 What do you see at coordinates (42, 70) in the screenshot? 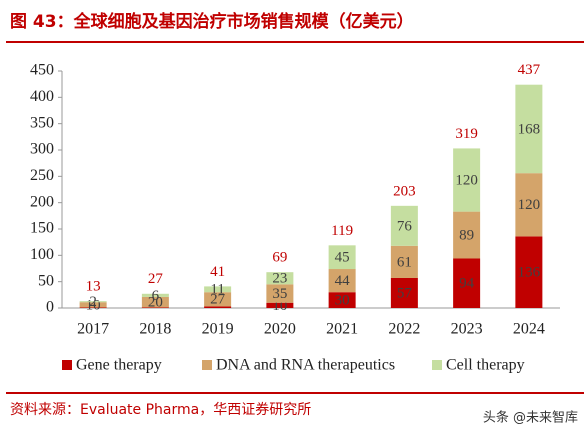
I see `y-tick-label: 450` at bounding box center [42, 70].